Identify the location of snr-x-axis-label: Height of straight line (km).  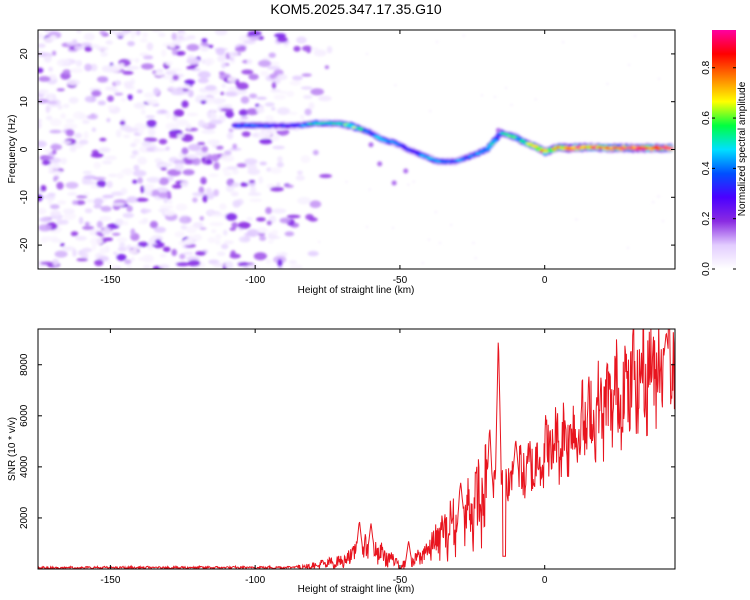
(356, 589).